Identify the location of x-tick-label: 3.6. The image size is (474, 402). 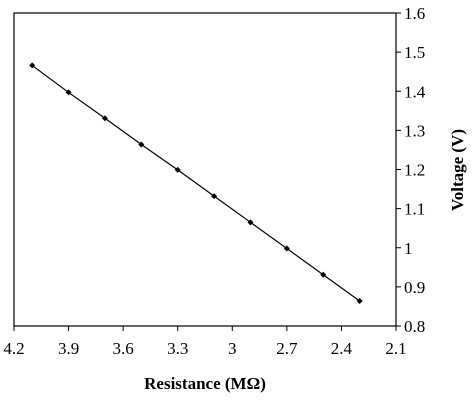
(123, 348).